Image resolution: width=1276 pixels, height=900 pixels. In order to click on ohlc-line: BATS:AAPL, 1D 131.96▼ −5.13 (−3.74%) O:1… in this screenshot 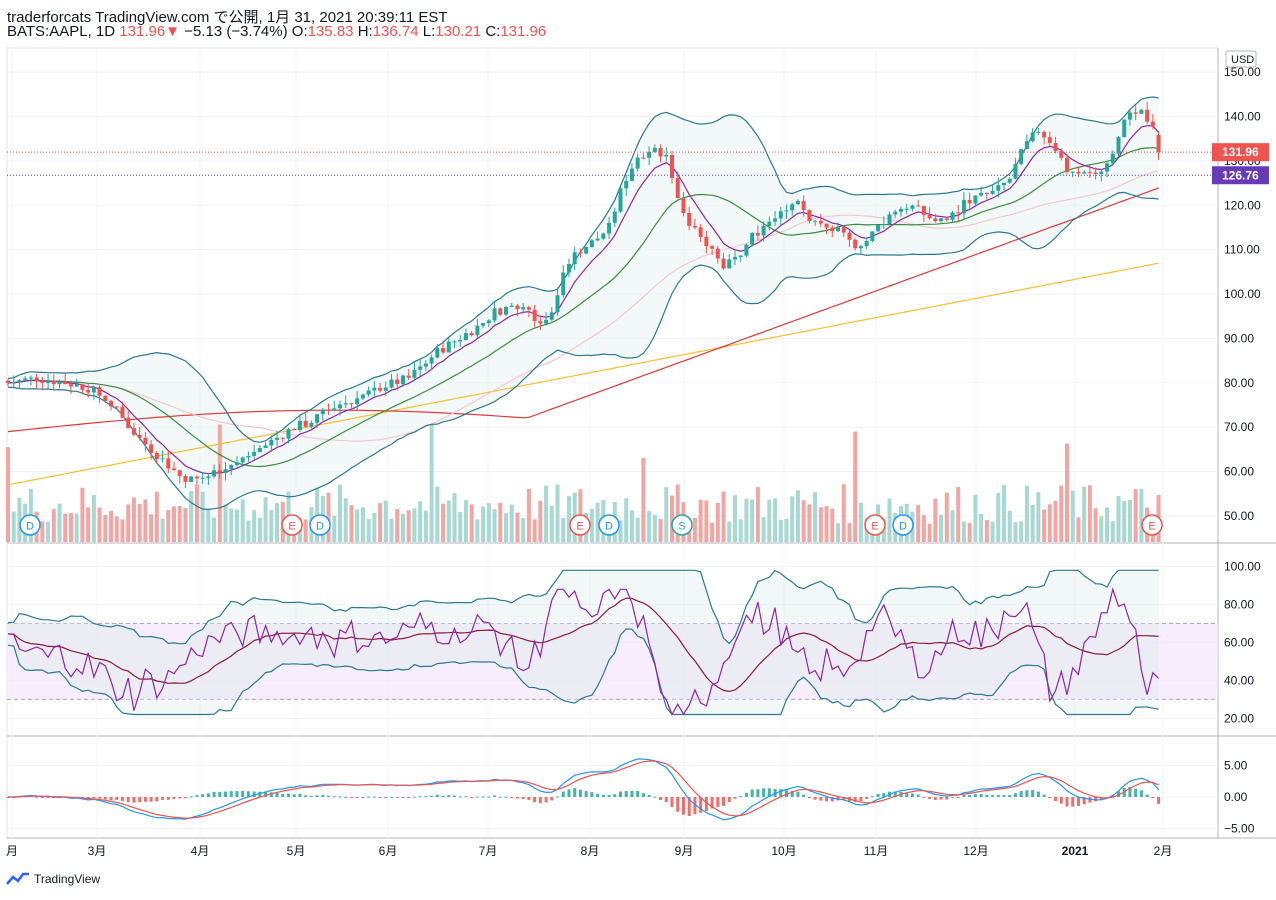, I will do `click(276, 31)`.